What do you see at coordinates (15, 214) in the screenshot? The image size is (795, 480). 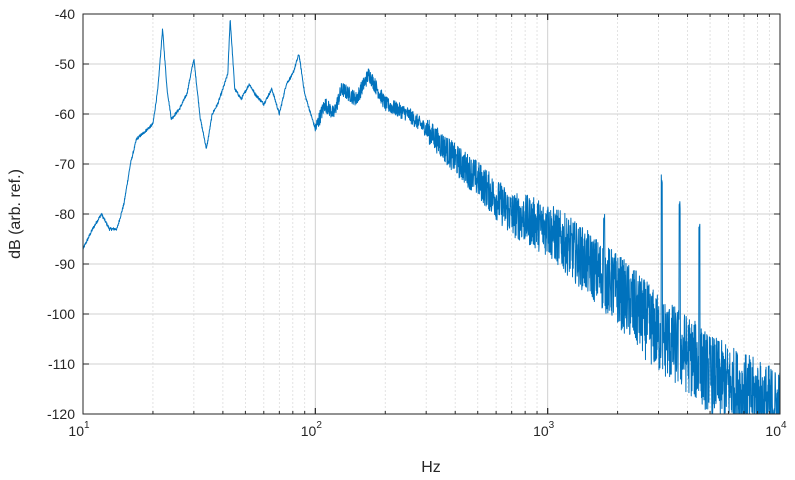 I see `y-axis-title: dB (arb. ref.)` at bounding box center [15, 214].